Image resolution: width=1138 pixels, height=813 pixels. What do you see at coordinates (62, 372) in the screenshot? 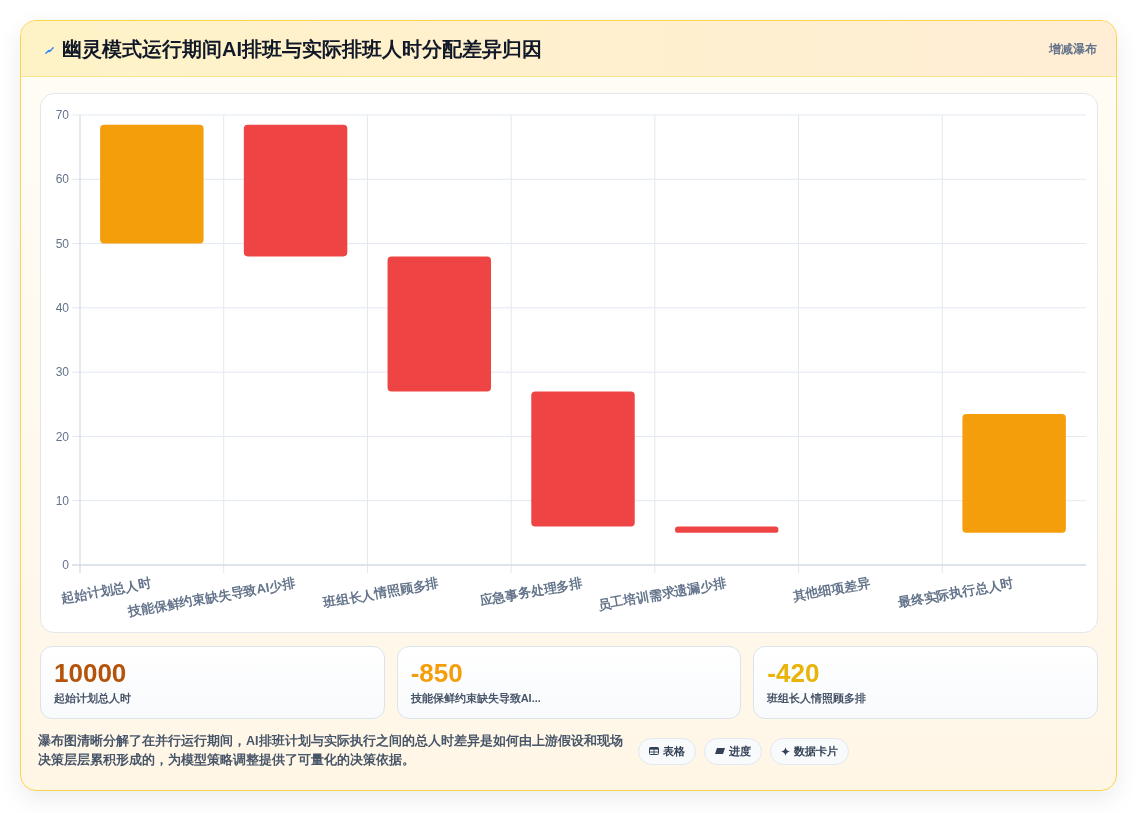
I see `y-tick-label: 30` at bounding box center [62, 372].